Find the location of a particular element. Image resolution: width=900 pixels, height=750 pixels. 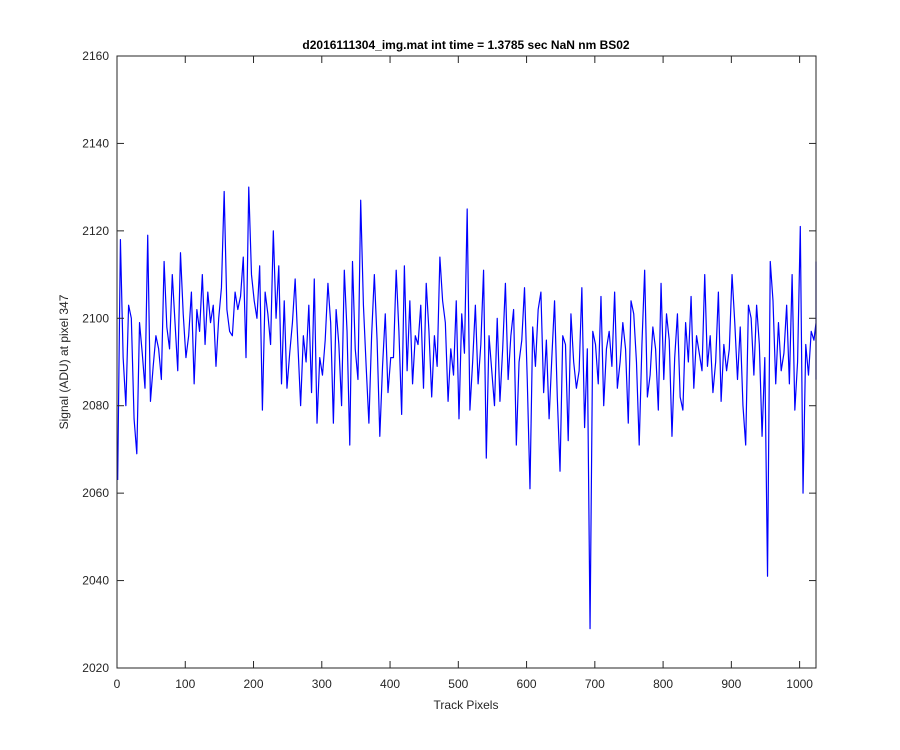

y-tick-label: 2140 is located at coordinates (95, 143).